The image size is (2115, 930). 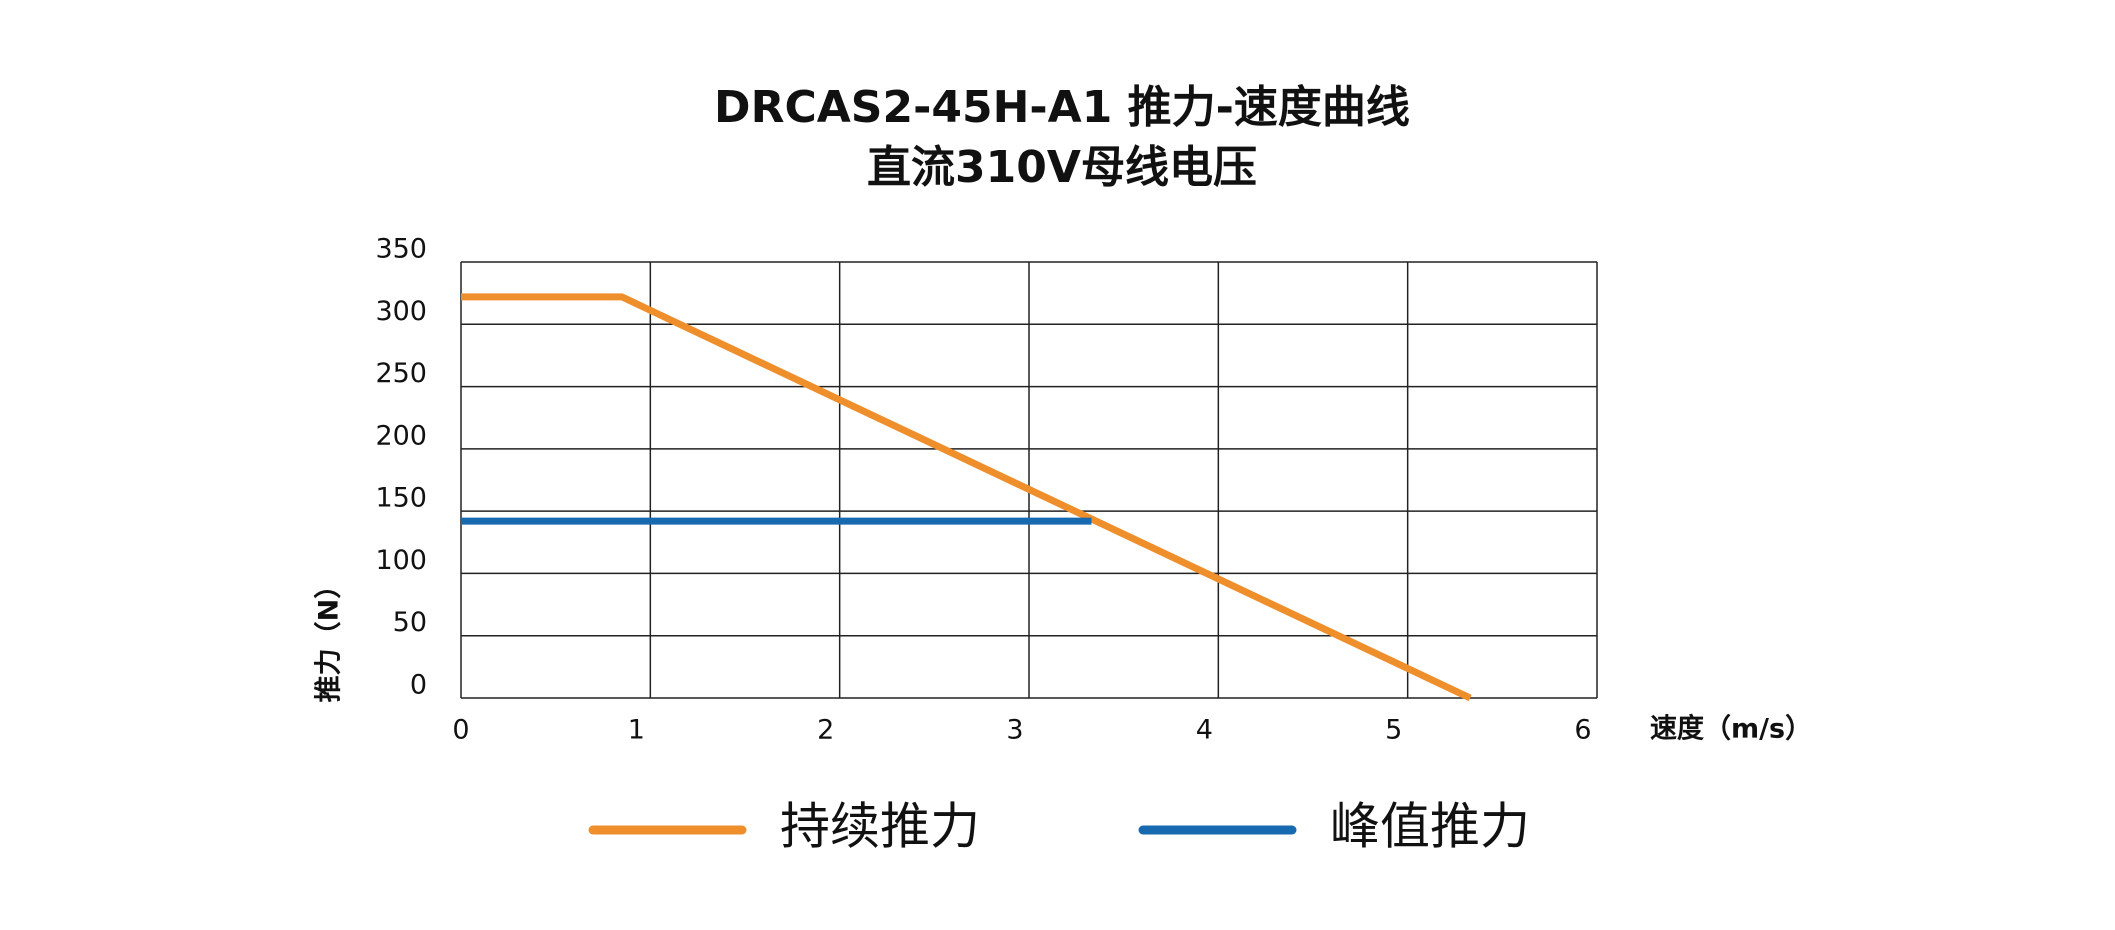 I want to click on y-tick-label: 300, so click(x=401, y=311).